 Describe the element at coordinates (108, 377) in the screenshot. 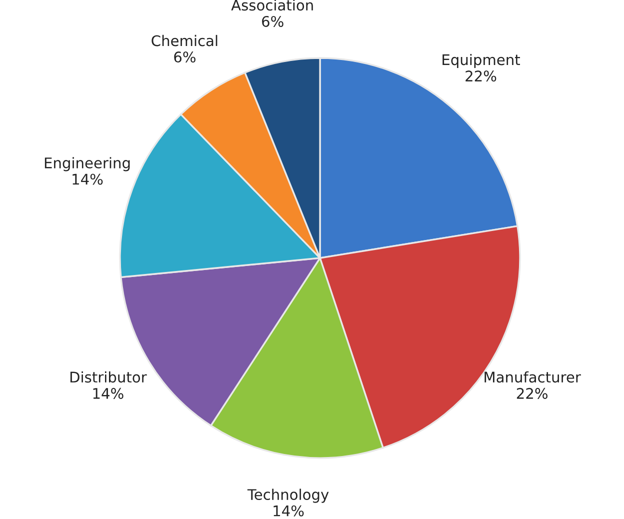

I see `slice-label: Distributor` at that location.